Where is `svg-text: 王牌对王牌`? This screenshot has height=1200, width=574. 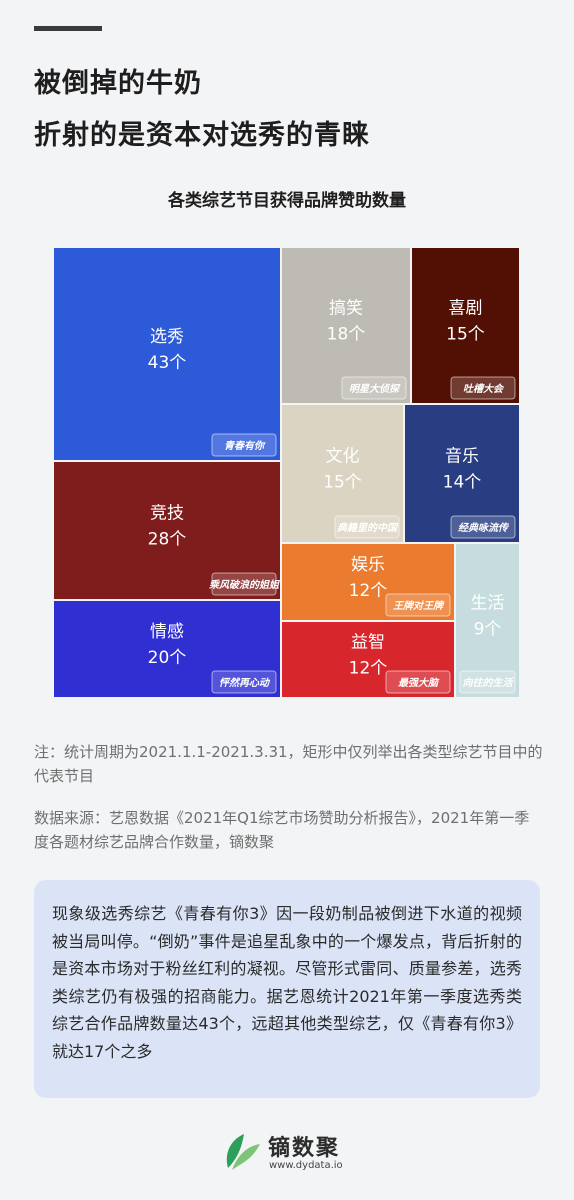 svg-text: 王牌对王牌 is located at coordinates (419, 606).